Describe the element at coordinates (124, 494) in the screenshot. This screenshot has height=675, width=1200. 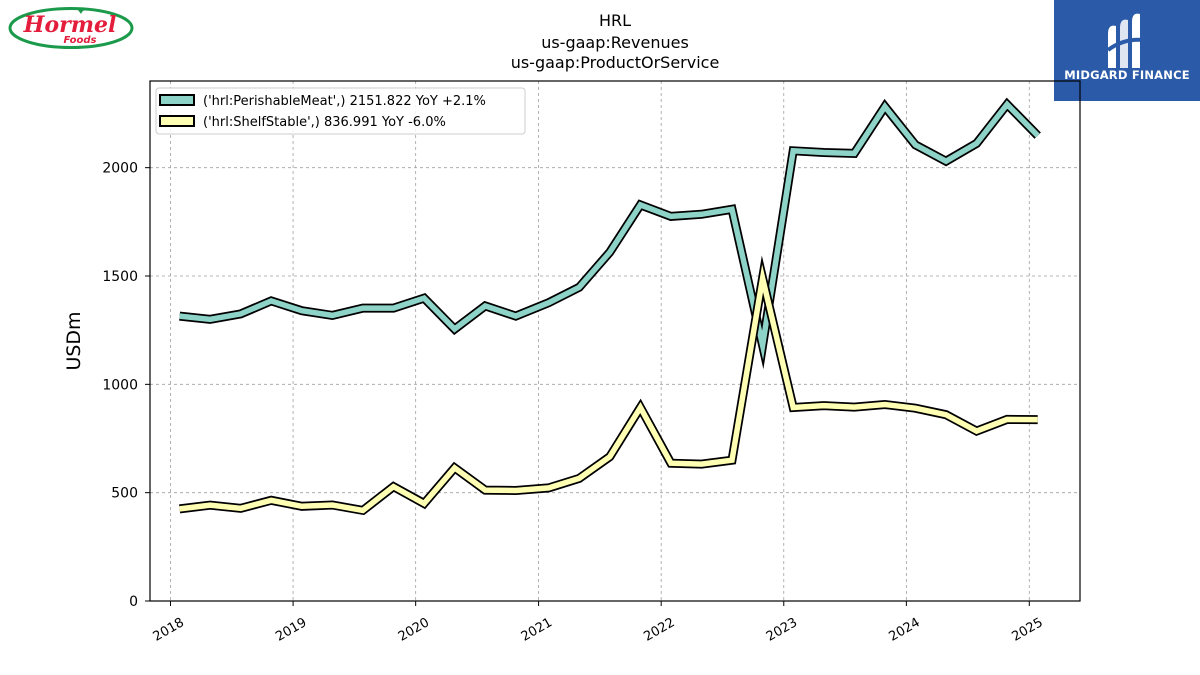
I see `y-tick-label: 500` at that location.